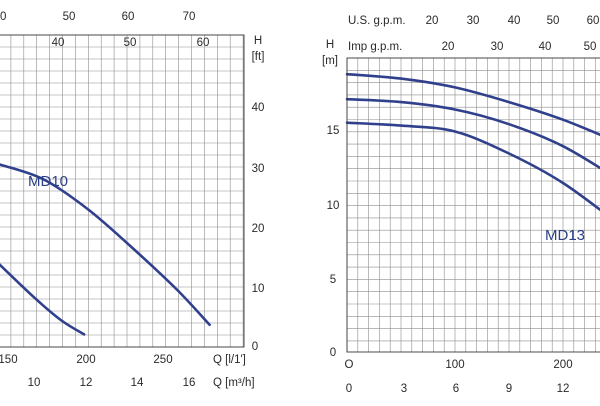  I want to click on us-gpm-tick: 50, so click(553, 21).